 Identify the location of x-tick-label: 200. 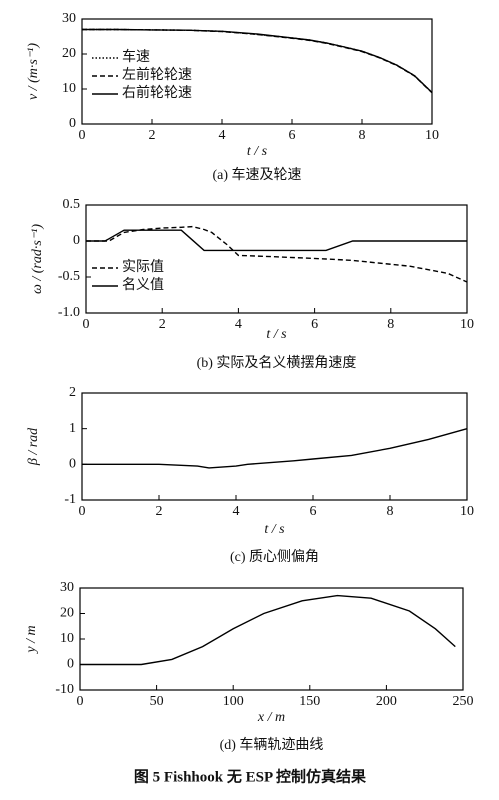
(386, 701).